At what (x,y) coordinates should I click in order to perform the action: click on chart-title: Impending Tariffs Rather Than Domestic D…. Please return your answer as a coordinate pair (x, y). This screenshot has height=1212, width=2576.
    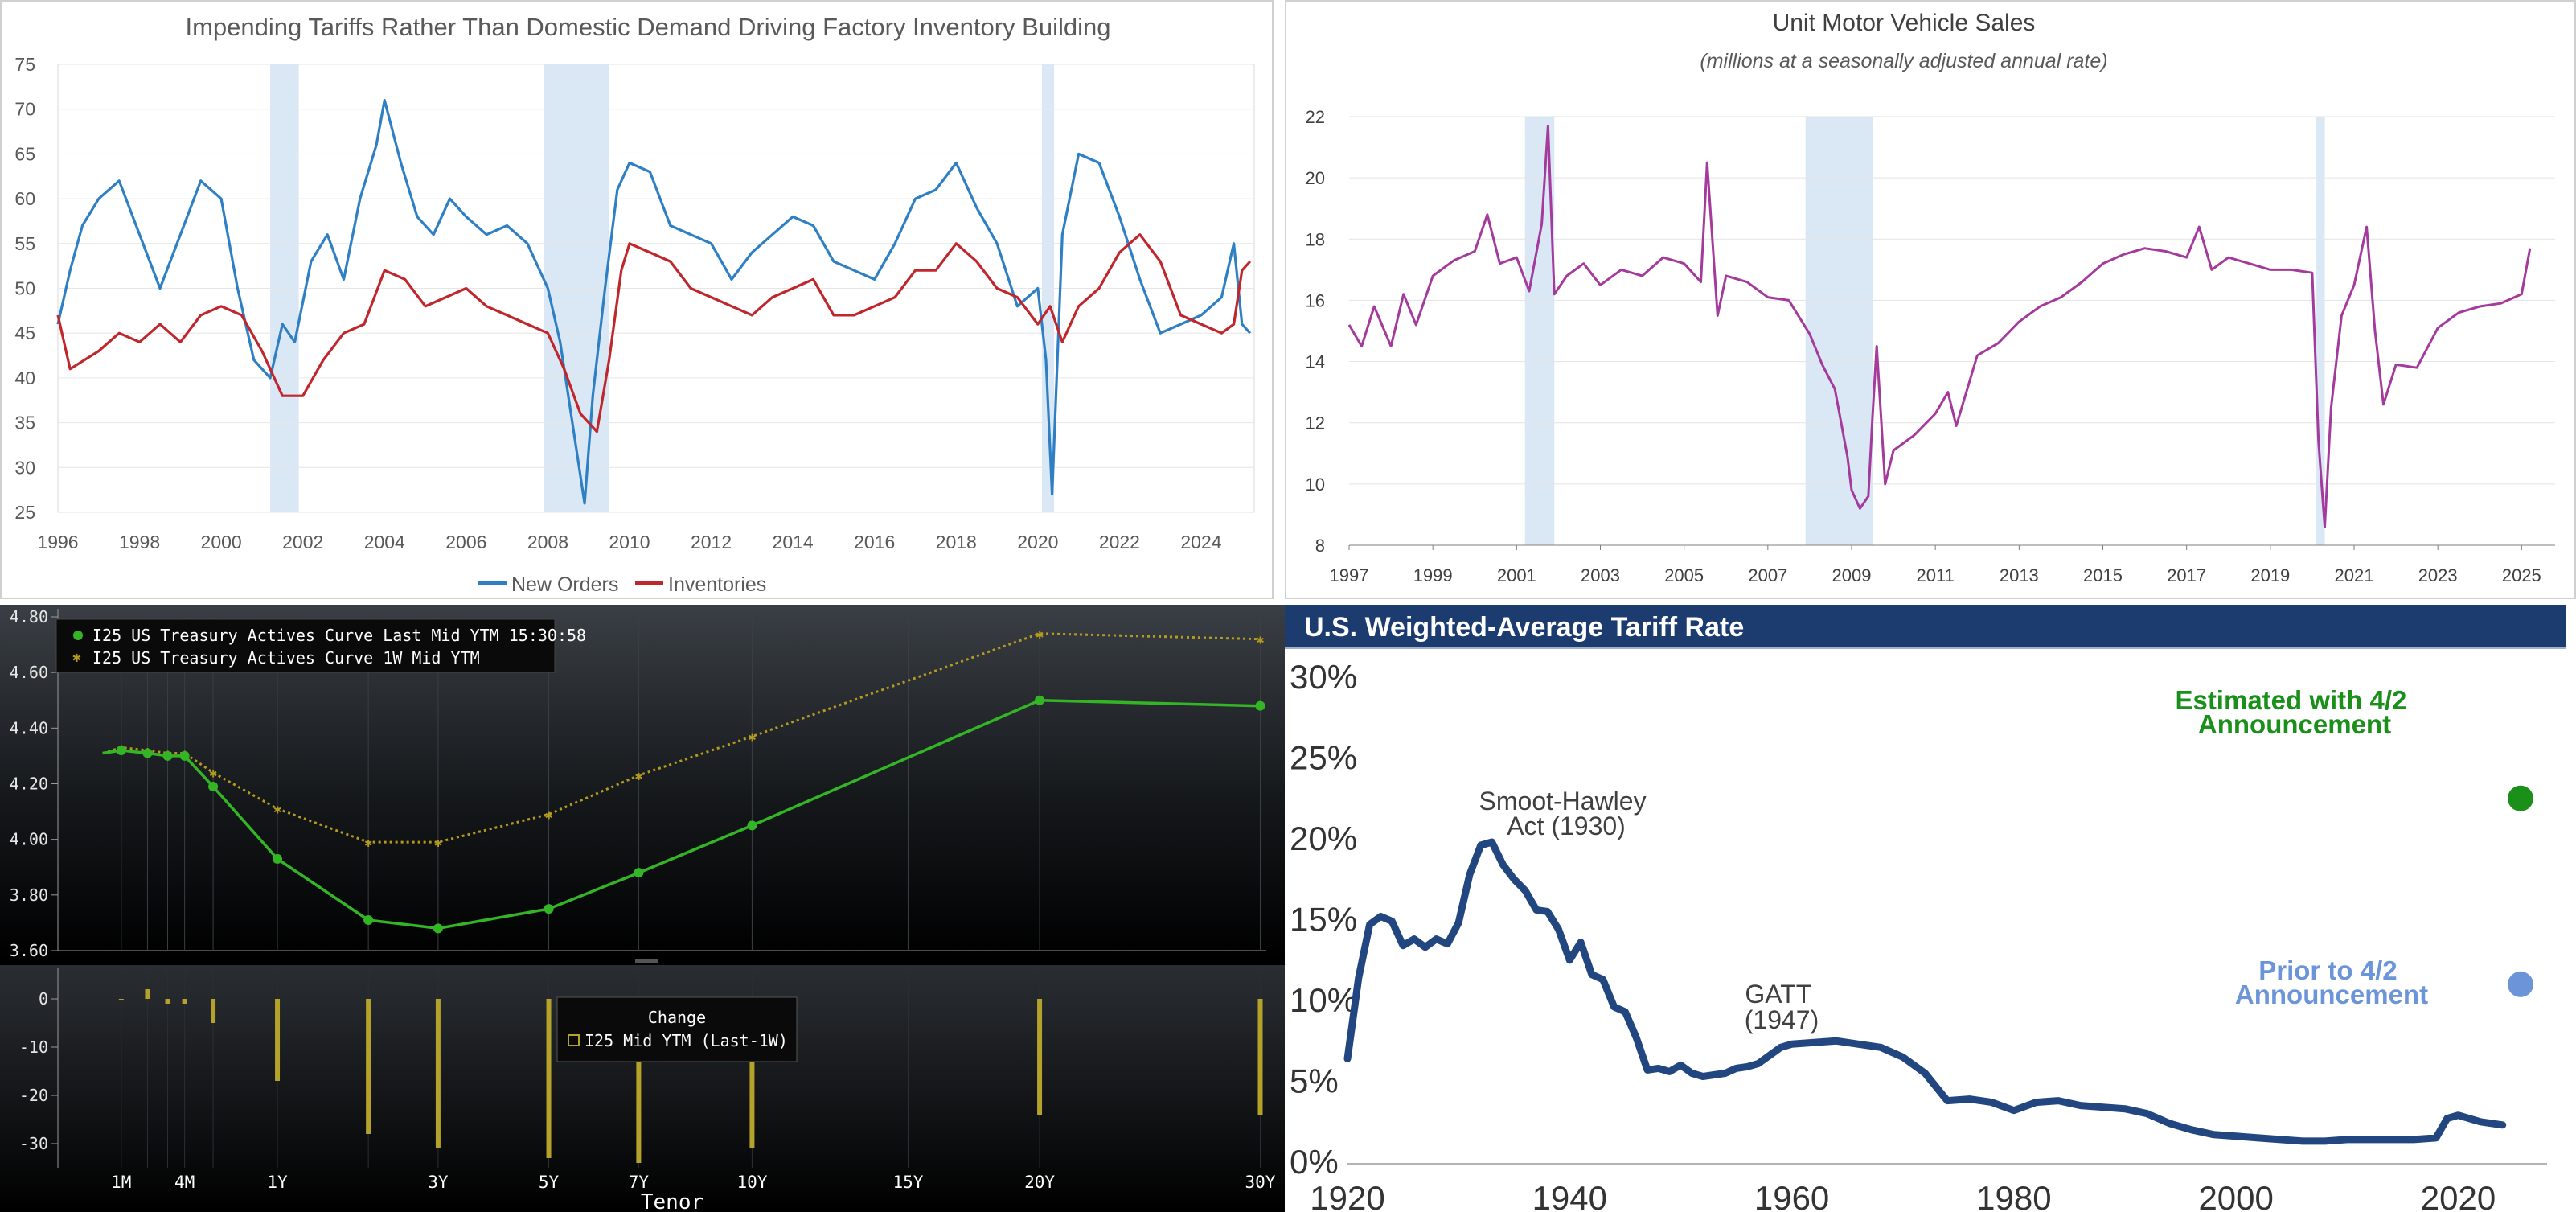
    Looking at the image, I should click on (648, 27).